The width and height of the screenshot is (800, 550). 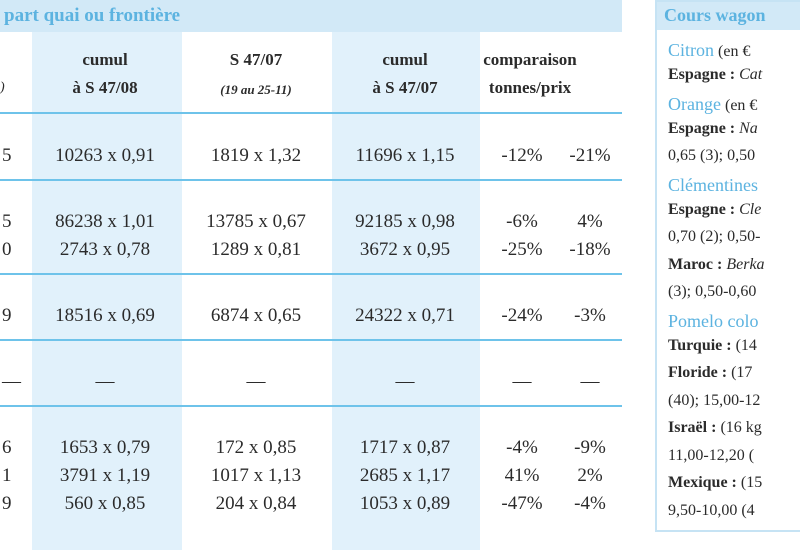 I want to click on sidebar-line: 0,70 (2); 0,50-, so click(x=714, y=237).